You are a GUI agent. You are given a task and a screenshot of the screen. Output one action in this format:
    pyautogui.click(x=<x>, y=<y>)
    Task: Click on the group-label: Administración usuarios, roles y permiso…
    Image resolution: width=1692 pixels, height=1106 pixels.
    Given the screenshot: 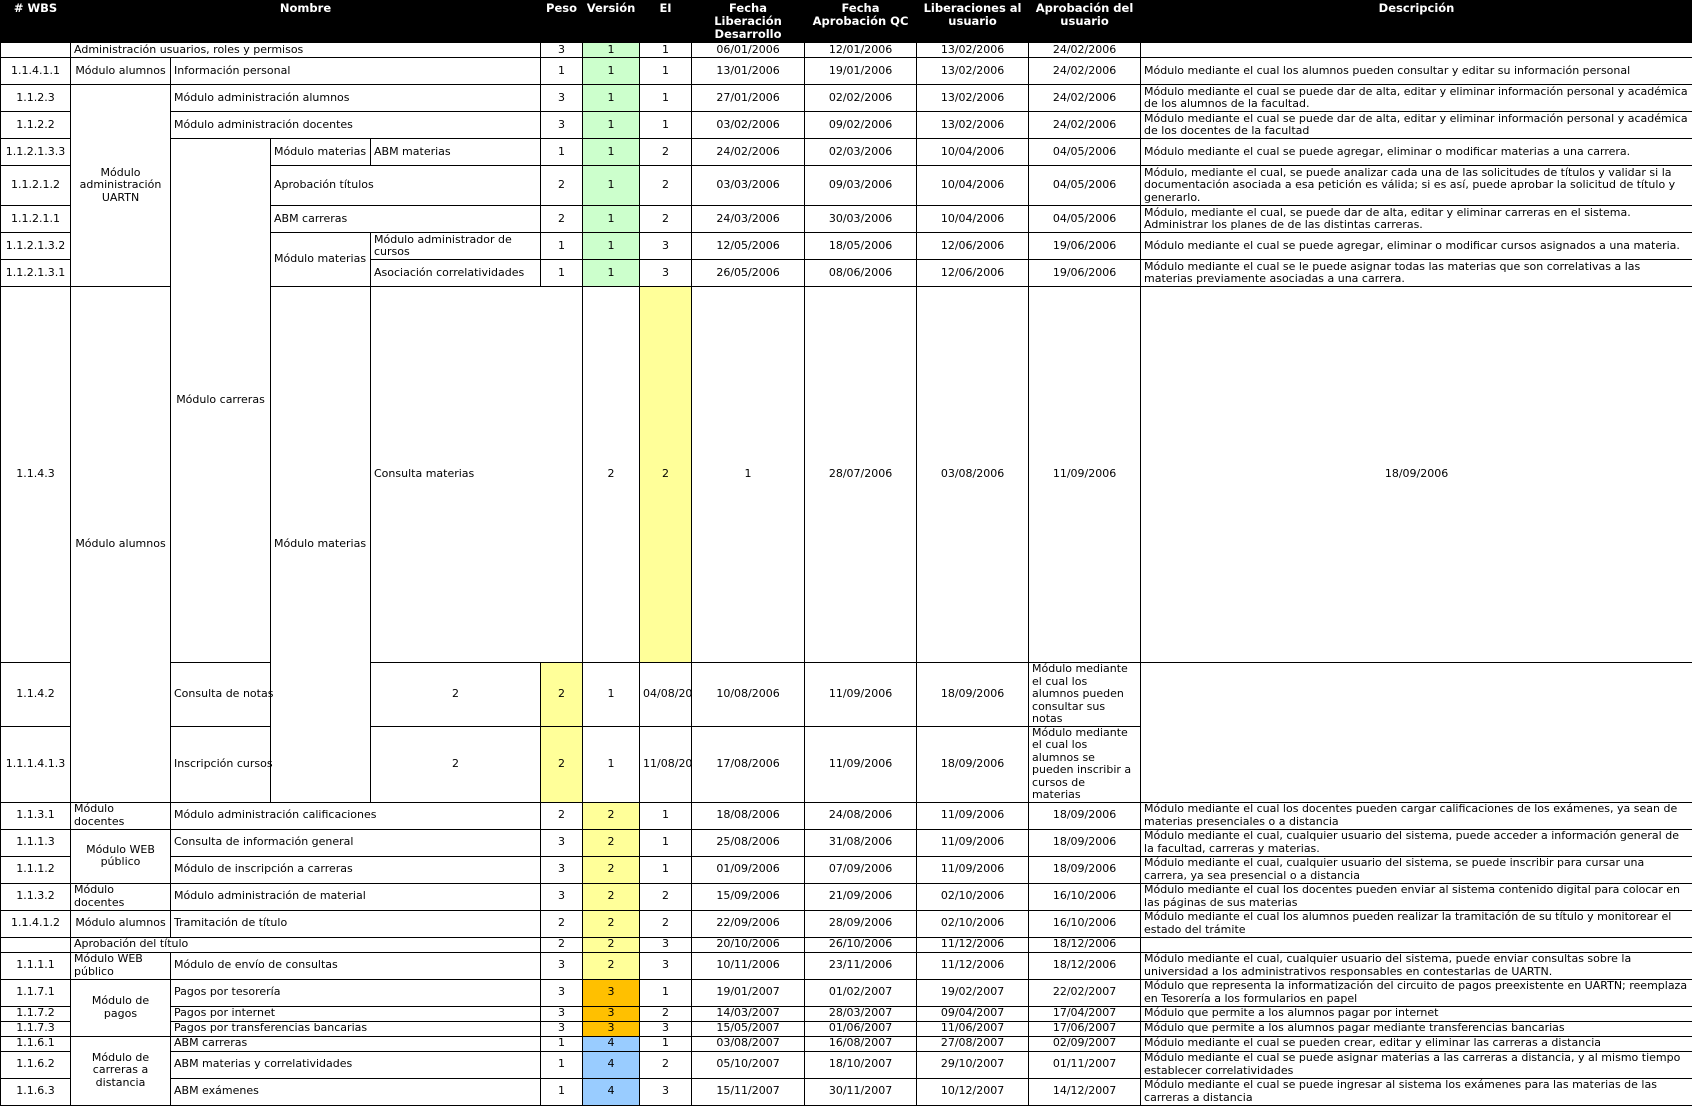 What is the action you would take?
    pyautogui.click(x=306, y=50)
    